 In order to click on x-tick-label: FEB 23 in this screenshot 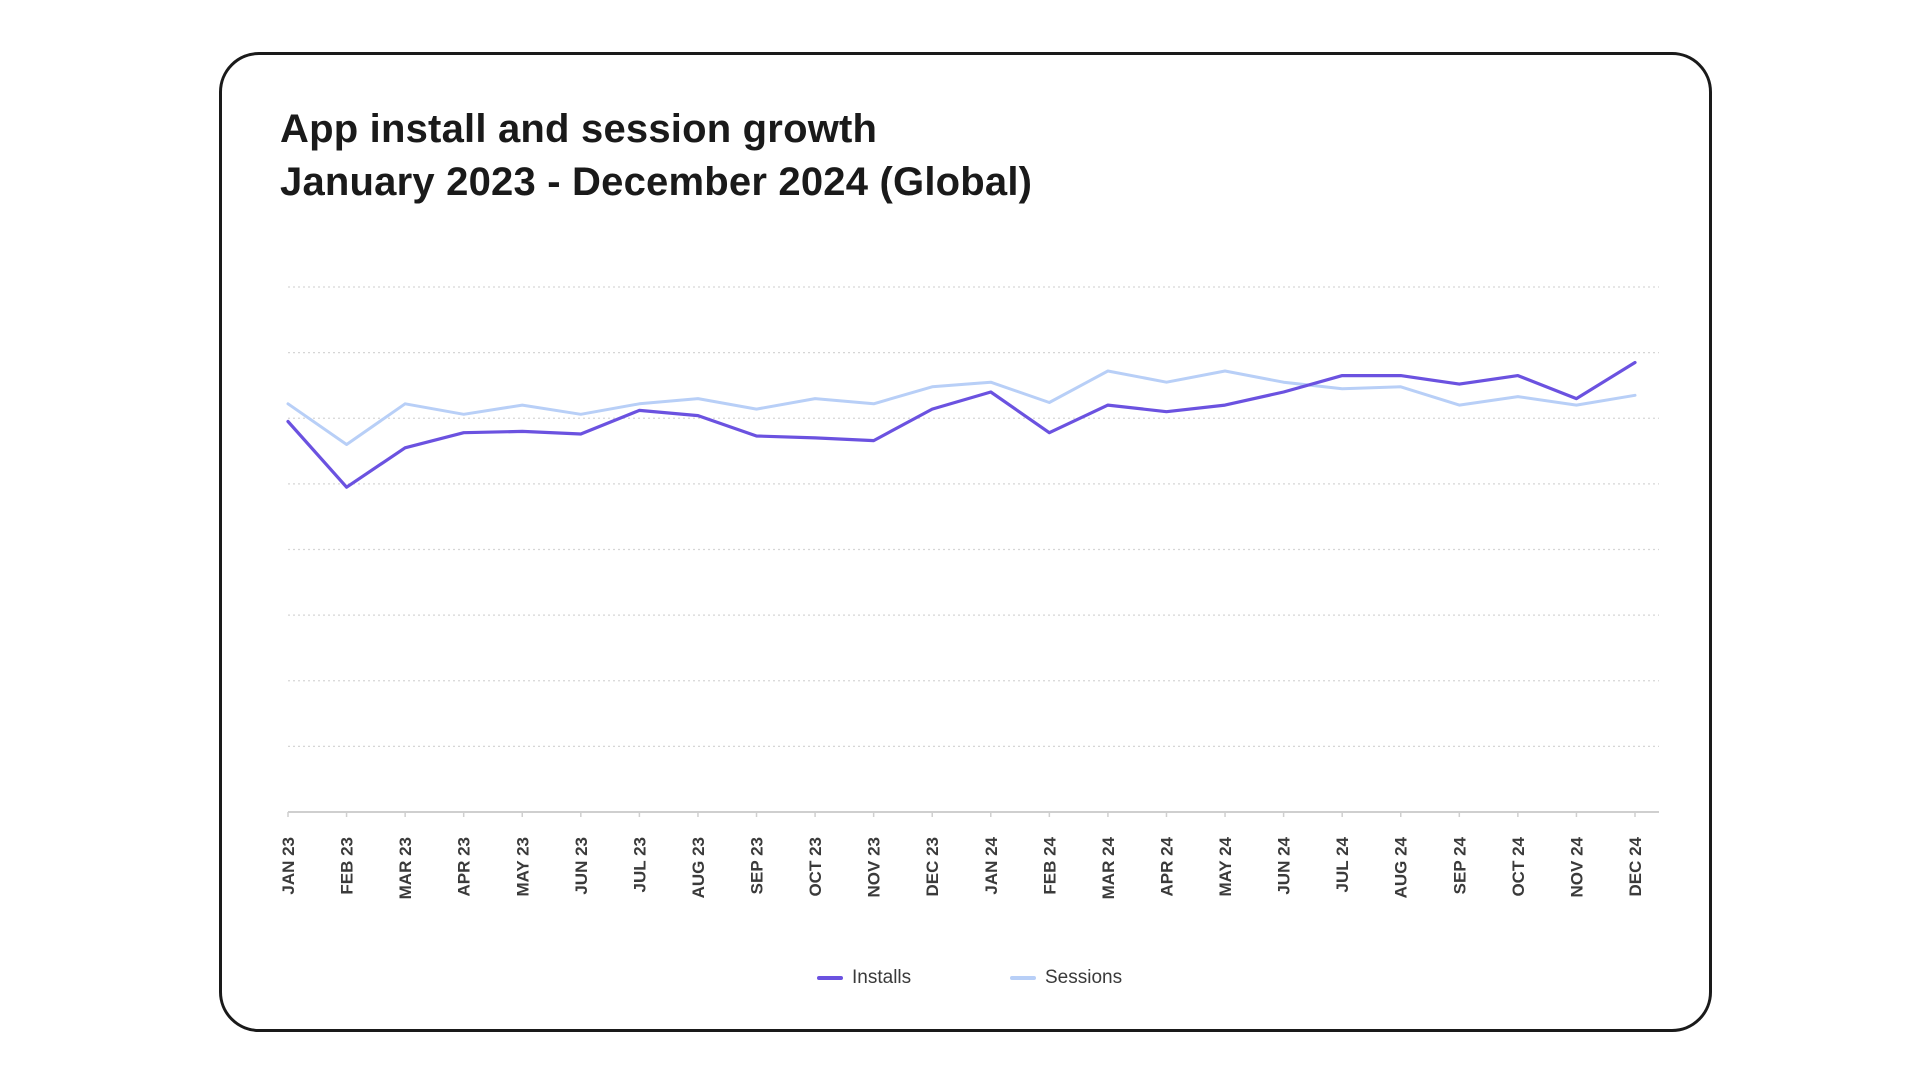, I will do `click(347, 866)`.